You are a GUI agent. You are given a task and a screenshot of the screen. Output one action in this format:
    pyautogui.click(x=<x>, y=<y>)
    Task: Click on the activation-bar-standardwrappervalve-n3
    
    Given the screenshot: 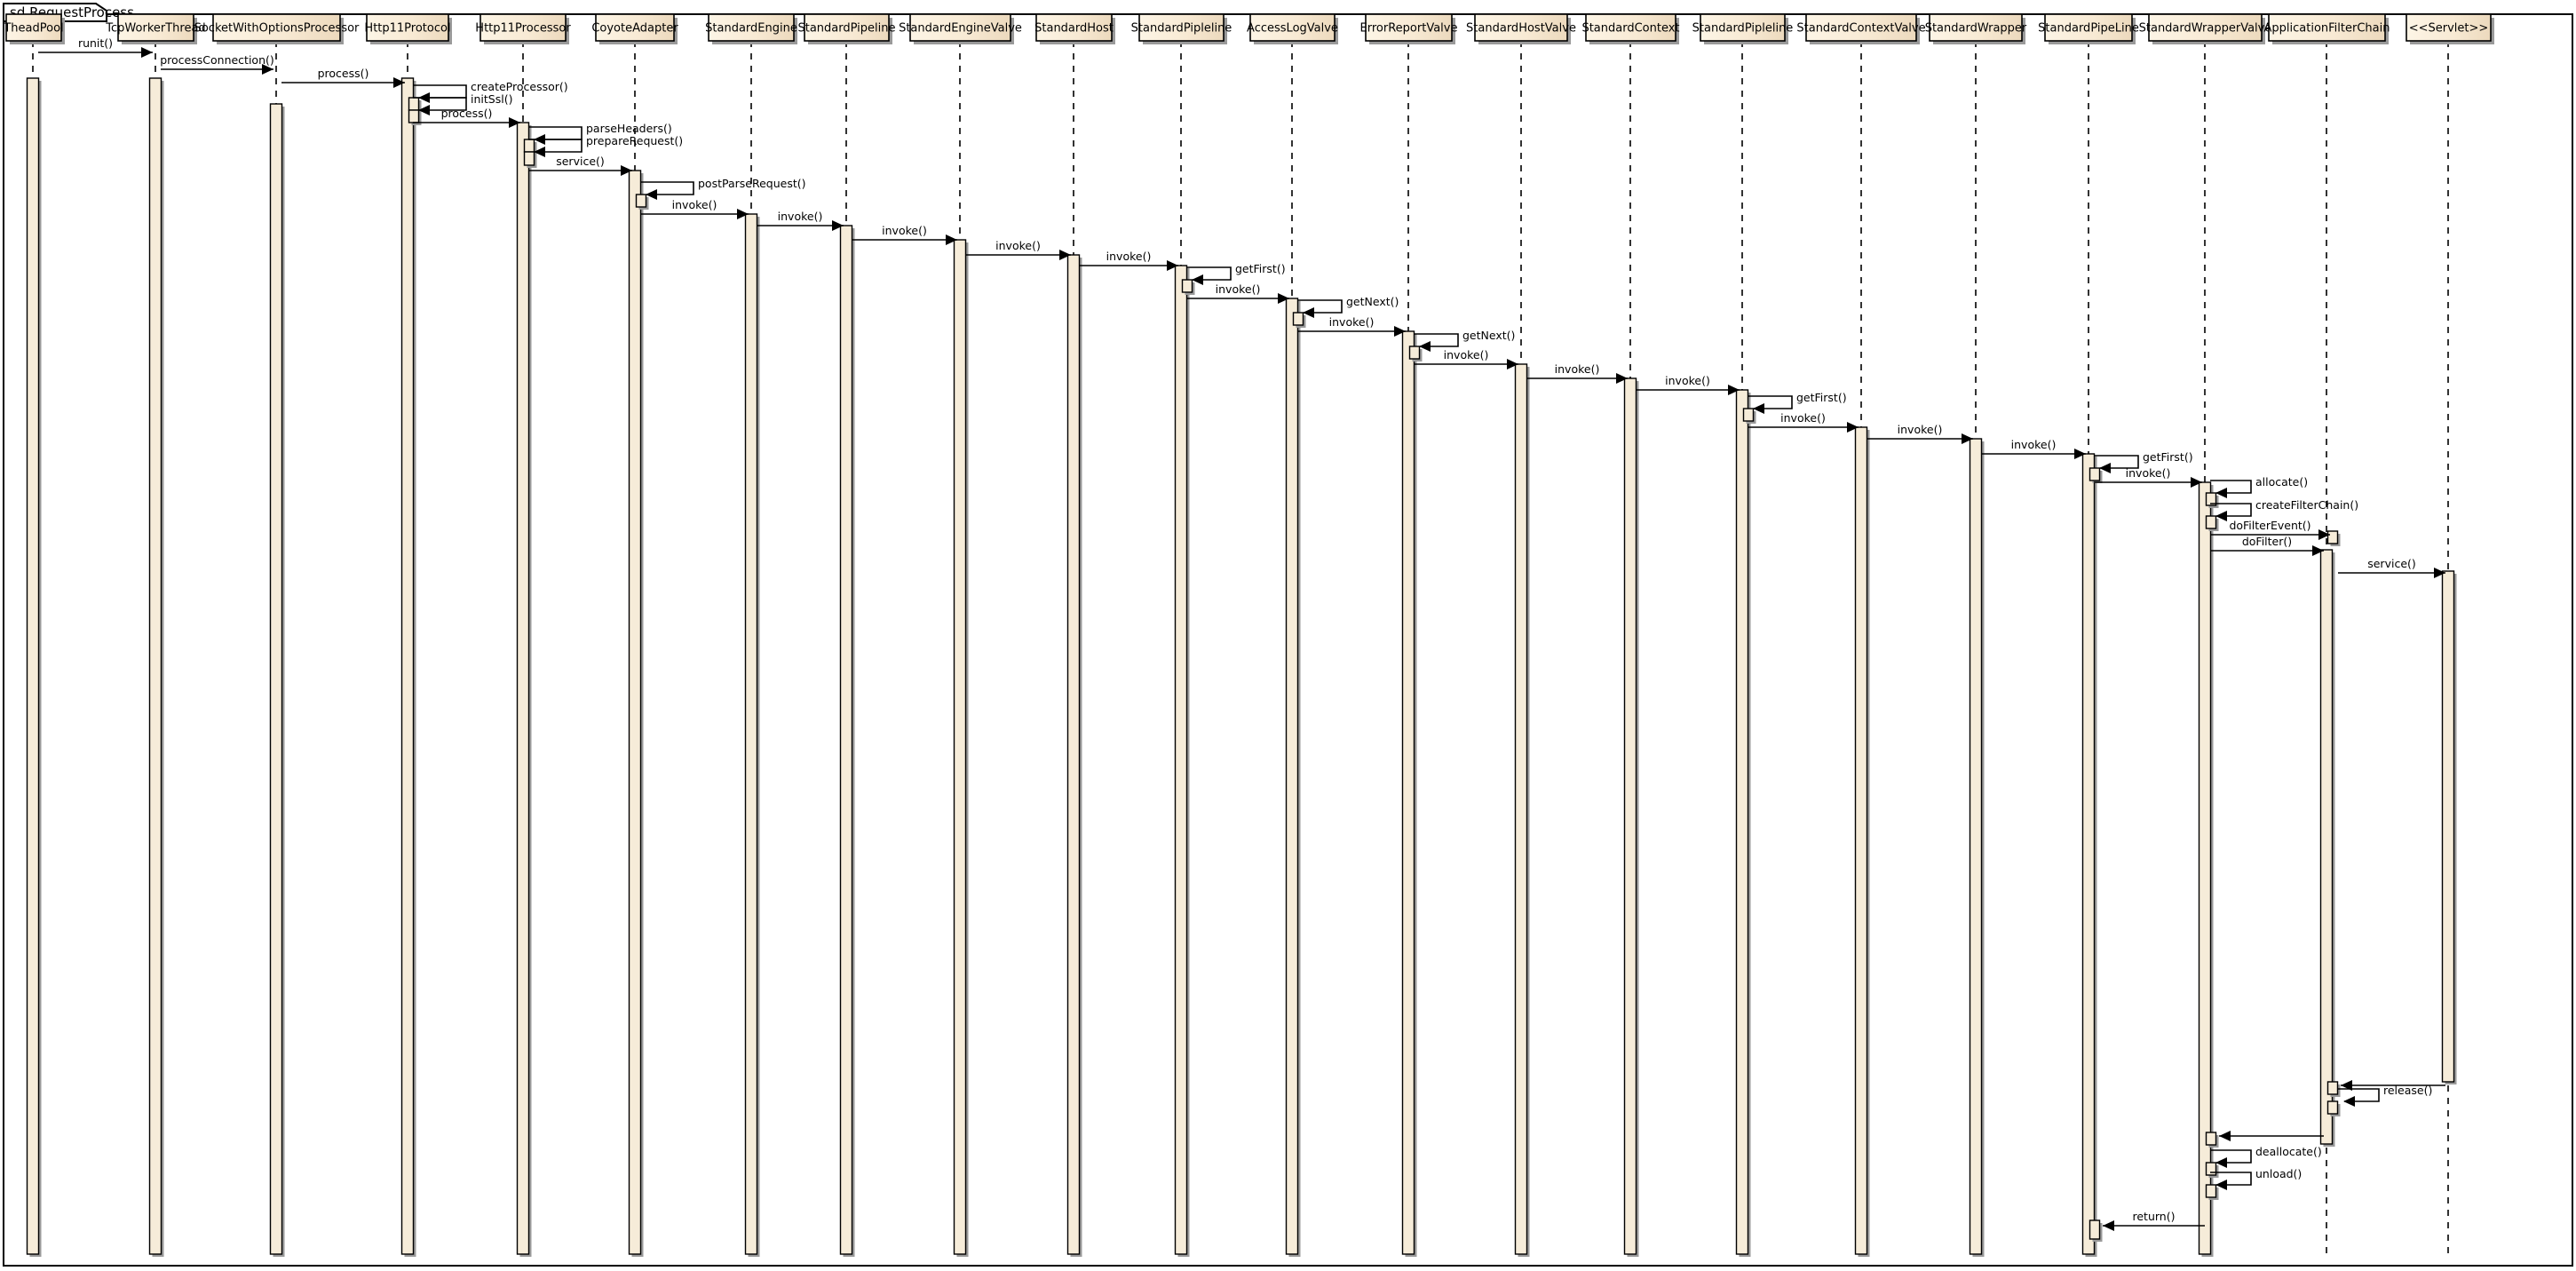 What is the action you would take?
    pyautogui.click(x=2211, y=1139)
    